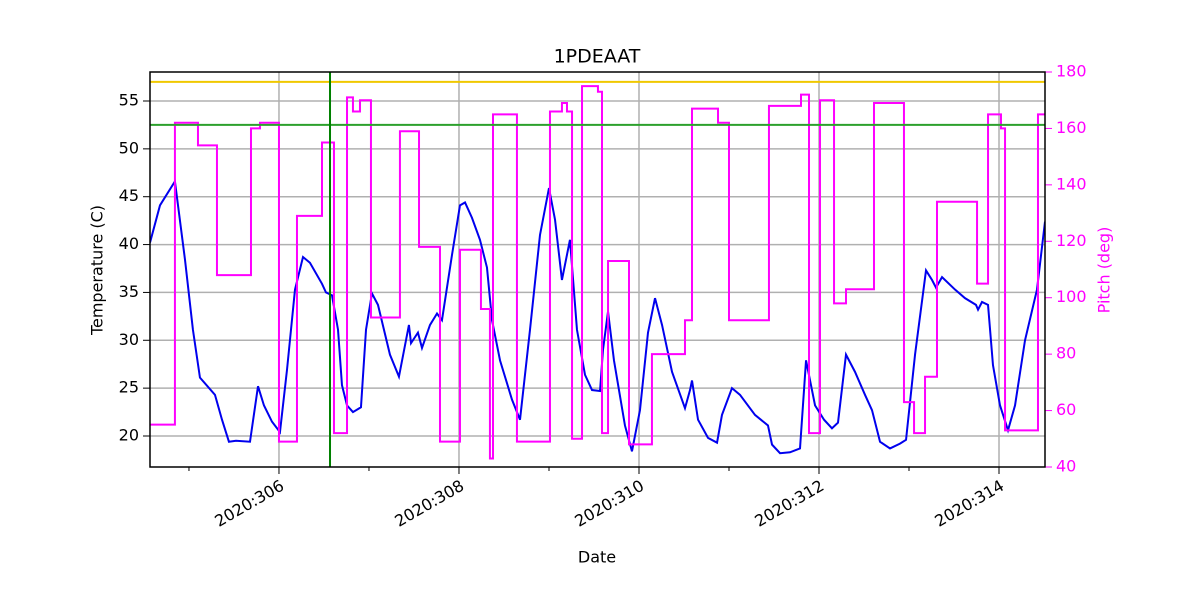  I want to click on y-tick-label: 25, so click(129, 387).